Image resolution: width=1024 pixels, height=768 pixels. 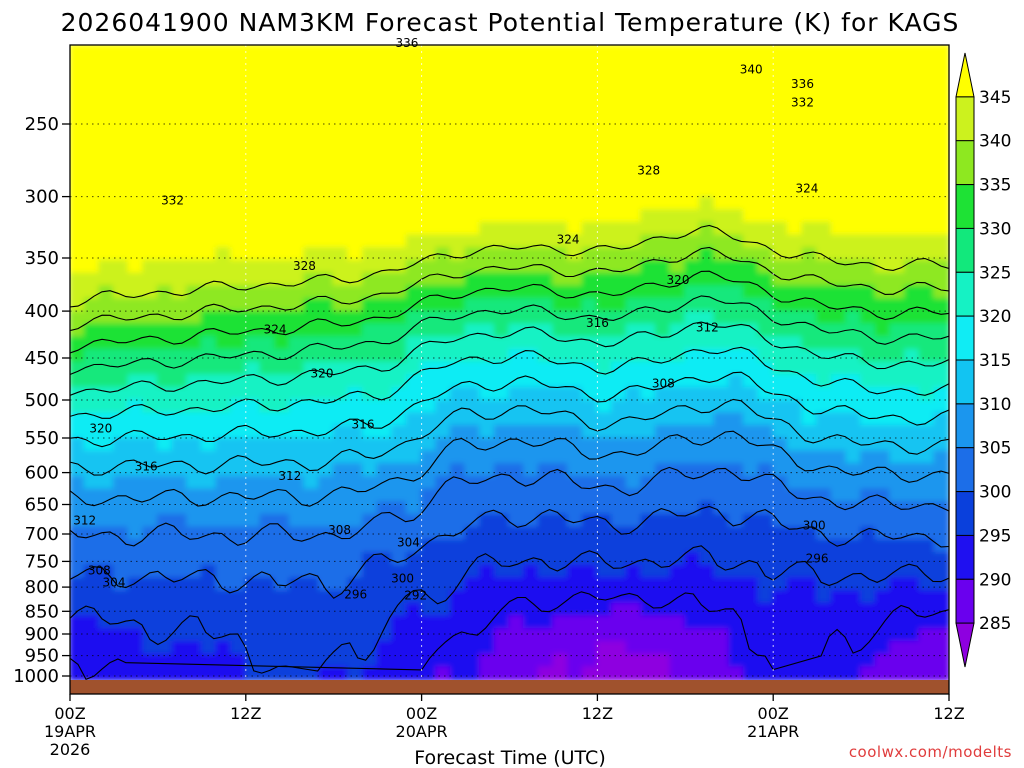 What do you see at coordinates (42, 124) in the screenshot?
I see `pressure-tick-label: 250` at bounding box center [42, 124].